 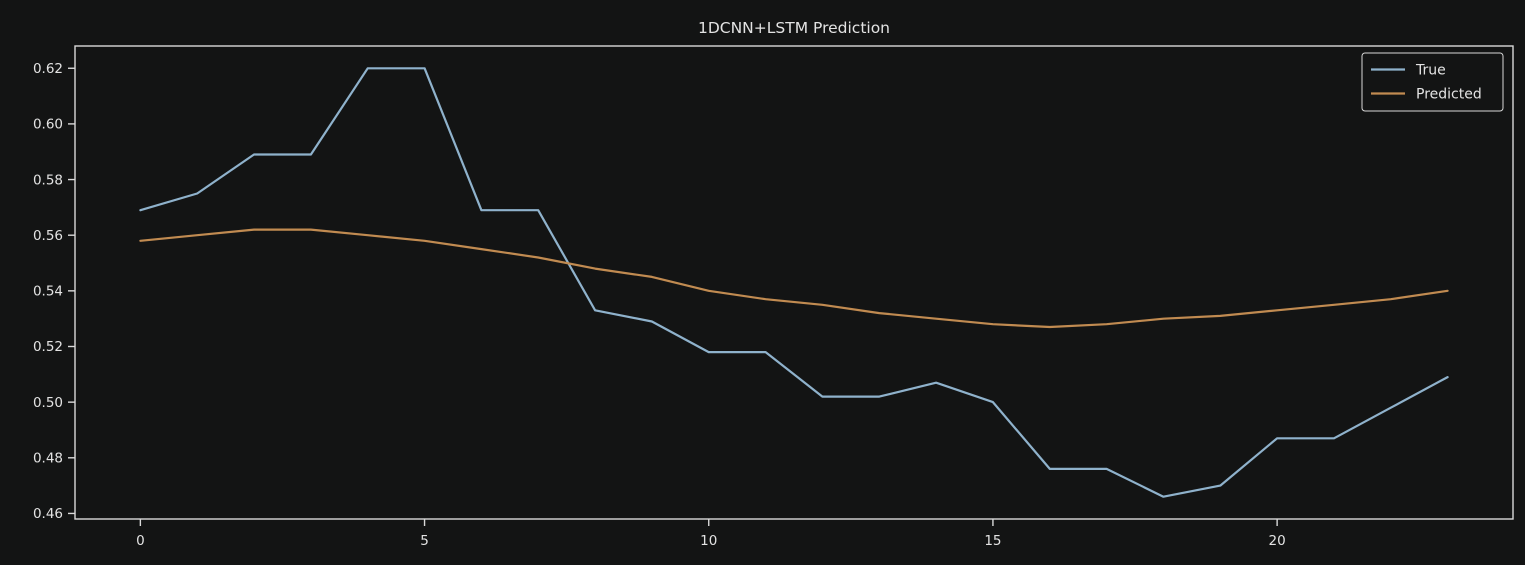 What do you see at coordinates (48, 125) in the screenshot?
I see `y-tick-label: 0.60` at bounding box center [48, 125].